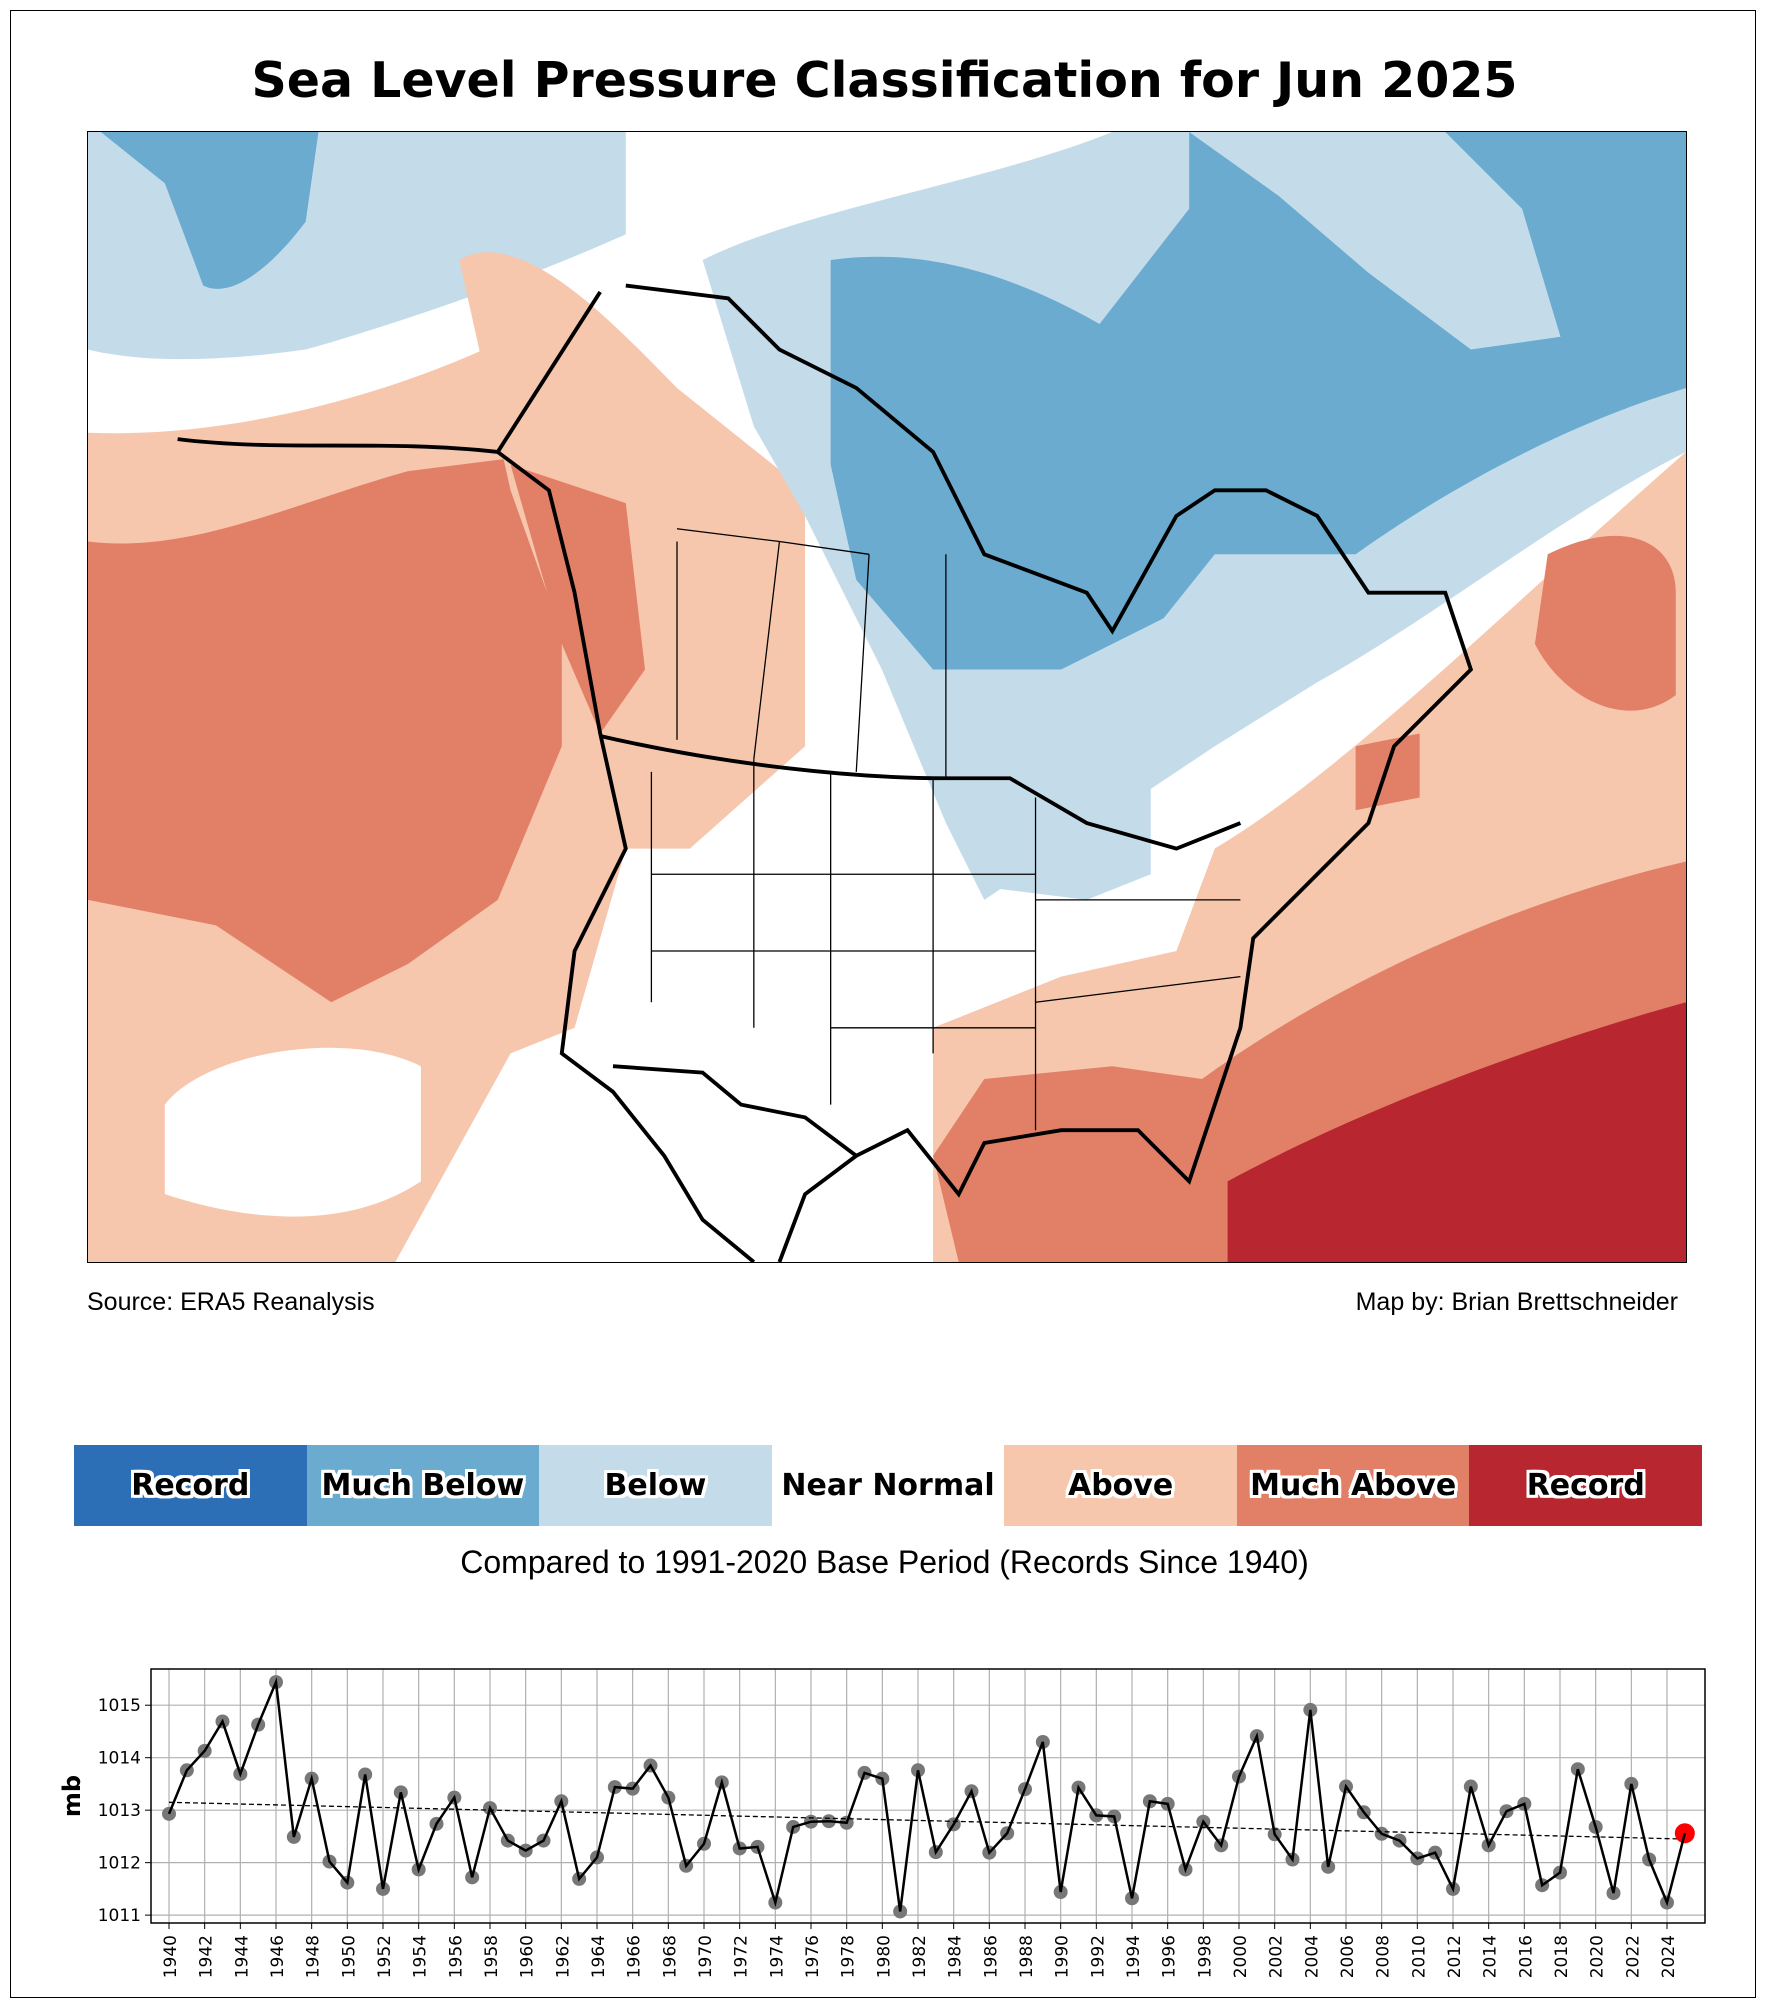 The width and height of the screenshot is (1769, 2010). I want to click on x-tick-label: 1944, so click(242, 1956).